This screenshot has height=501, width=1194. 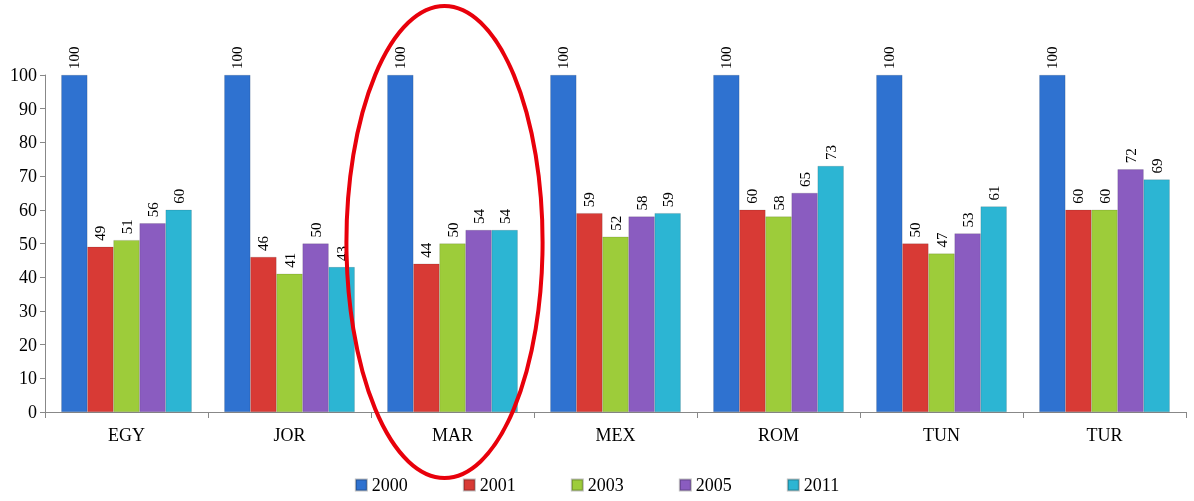 I want to click on y-tick-label: 80, so click(x=28, y=142).